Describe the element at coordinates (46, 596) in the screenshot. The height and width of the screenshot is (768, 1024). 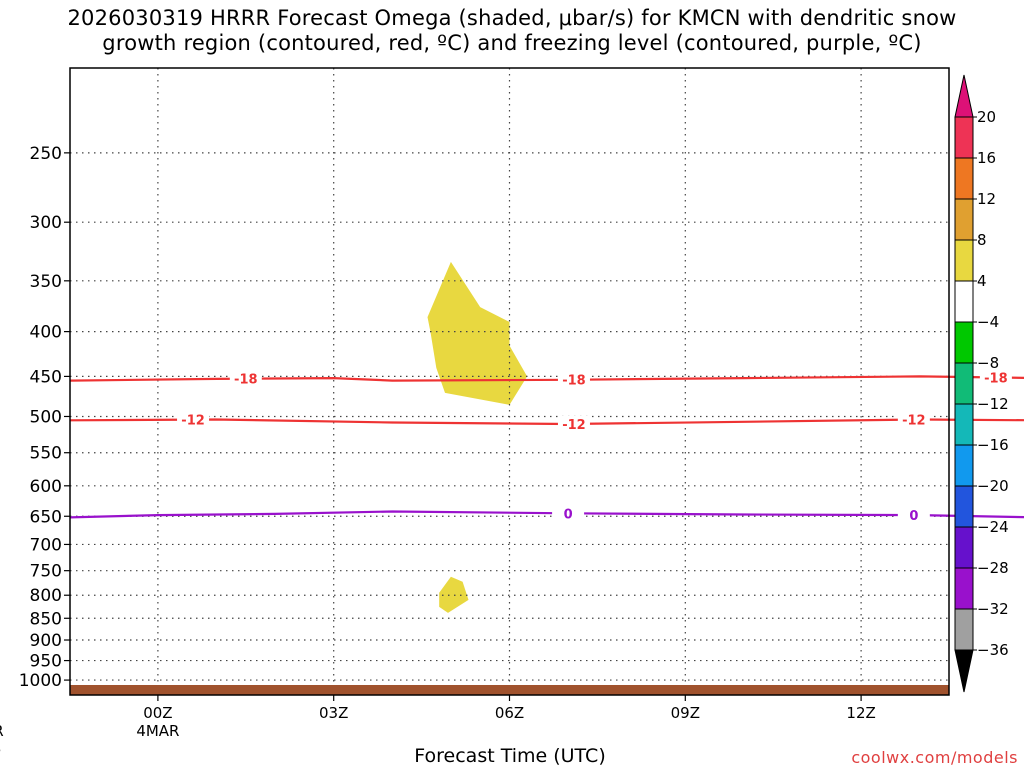
I see `y-tick-label: 800` at that location.